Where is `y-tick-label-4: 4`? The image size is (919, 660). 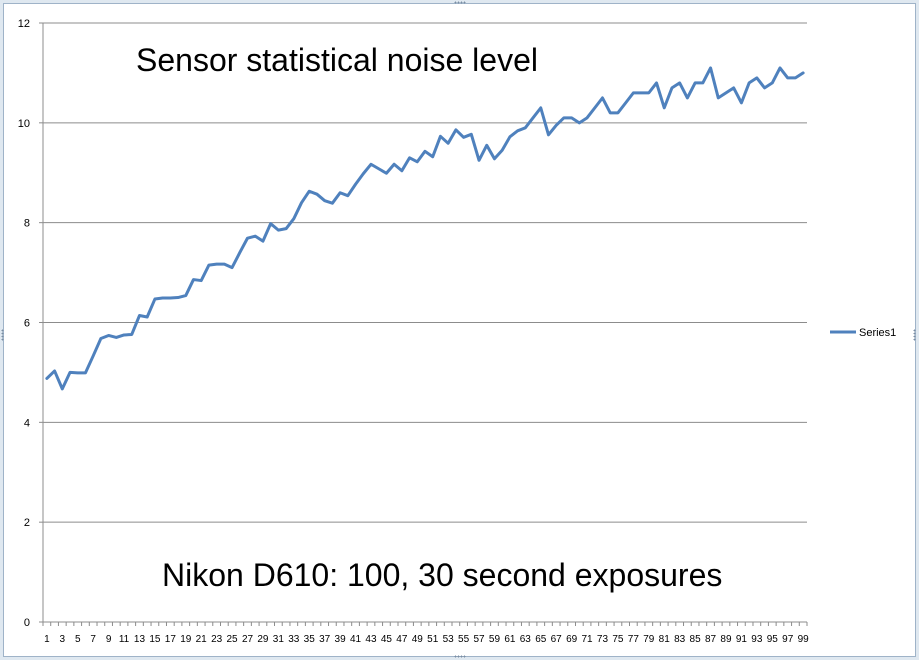
y-tick-label-4: 4 is located at coordinates (27, 423).